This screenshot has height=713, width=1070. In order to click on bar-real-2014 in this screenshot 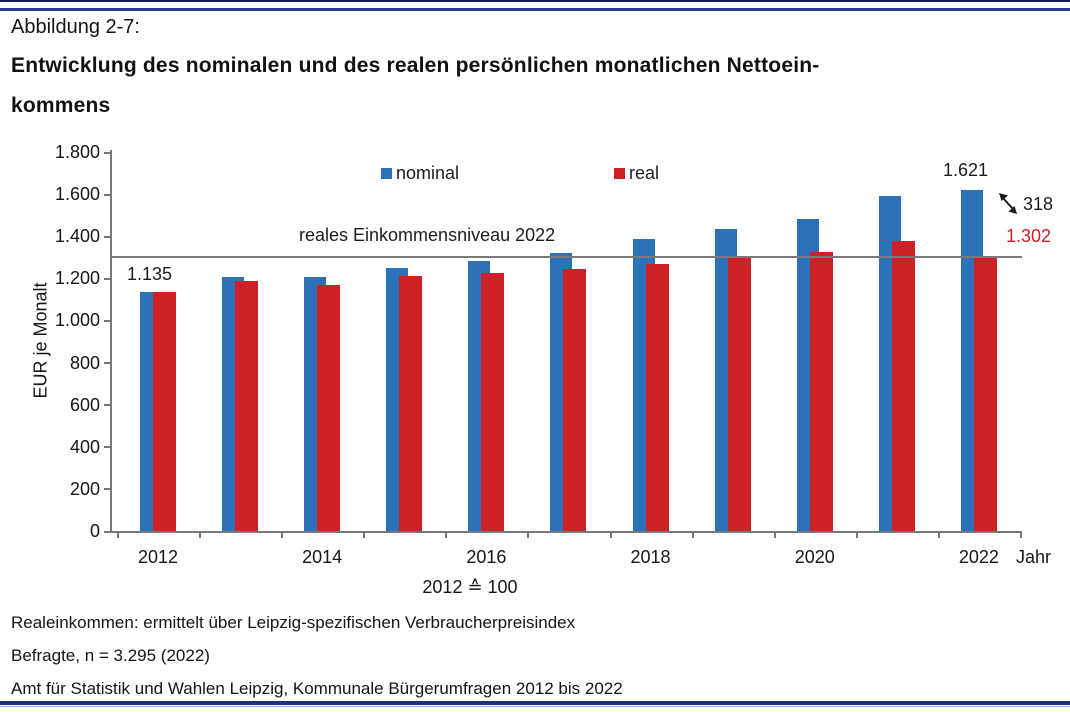, I will do `click(329, 408)`.